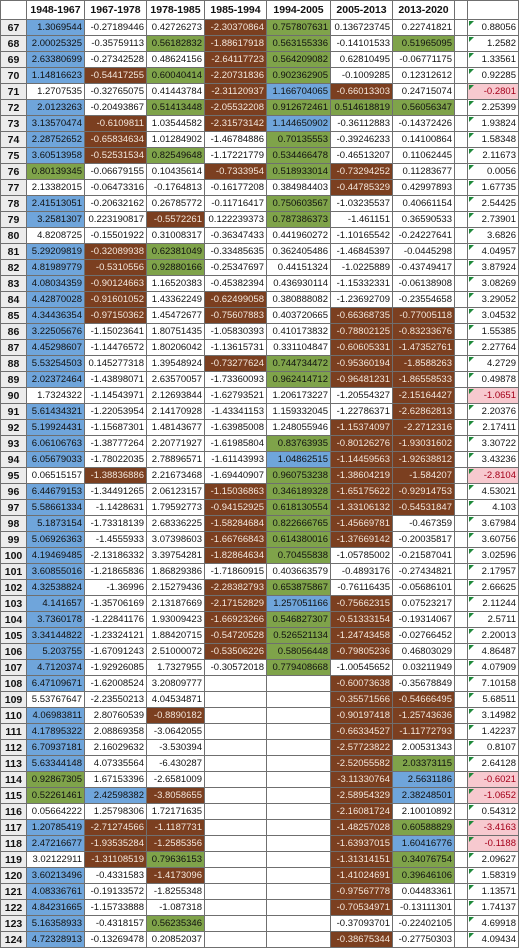  Describe the element at coordinates (175, 75) in the screenshot. I see `data-cell: 0.60040414` at that location.